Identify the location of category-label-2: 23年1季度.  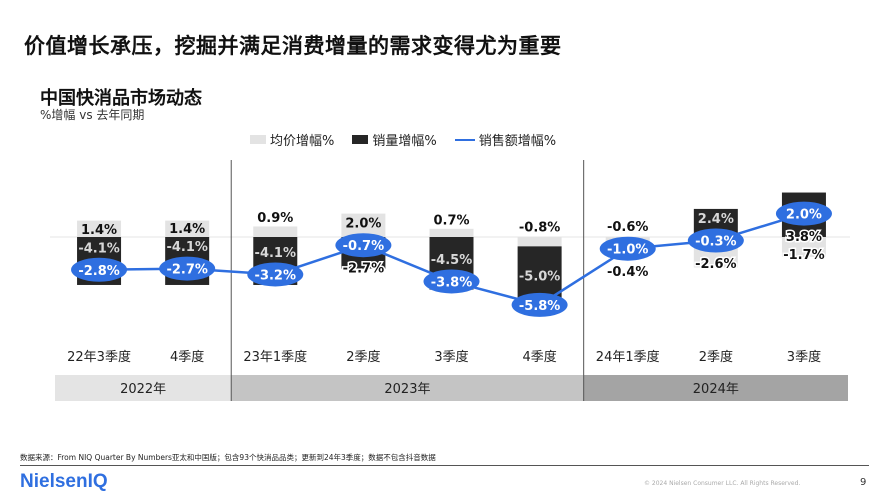
(275, 357).